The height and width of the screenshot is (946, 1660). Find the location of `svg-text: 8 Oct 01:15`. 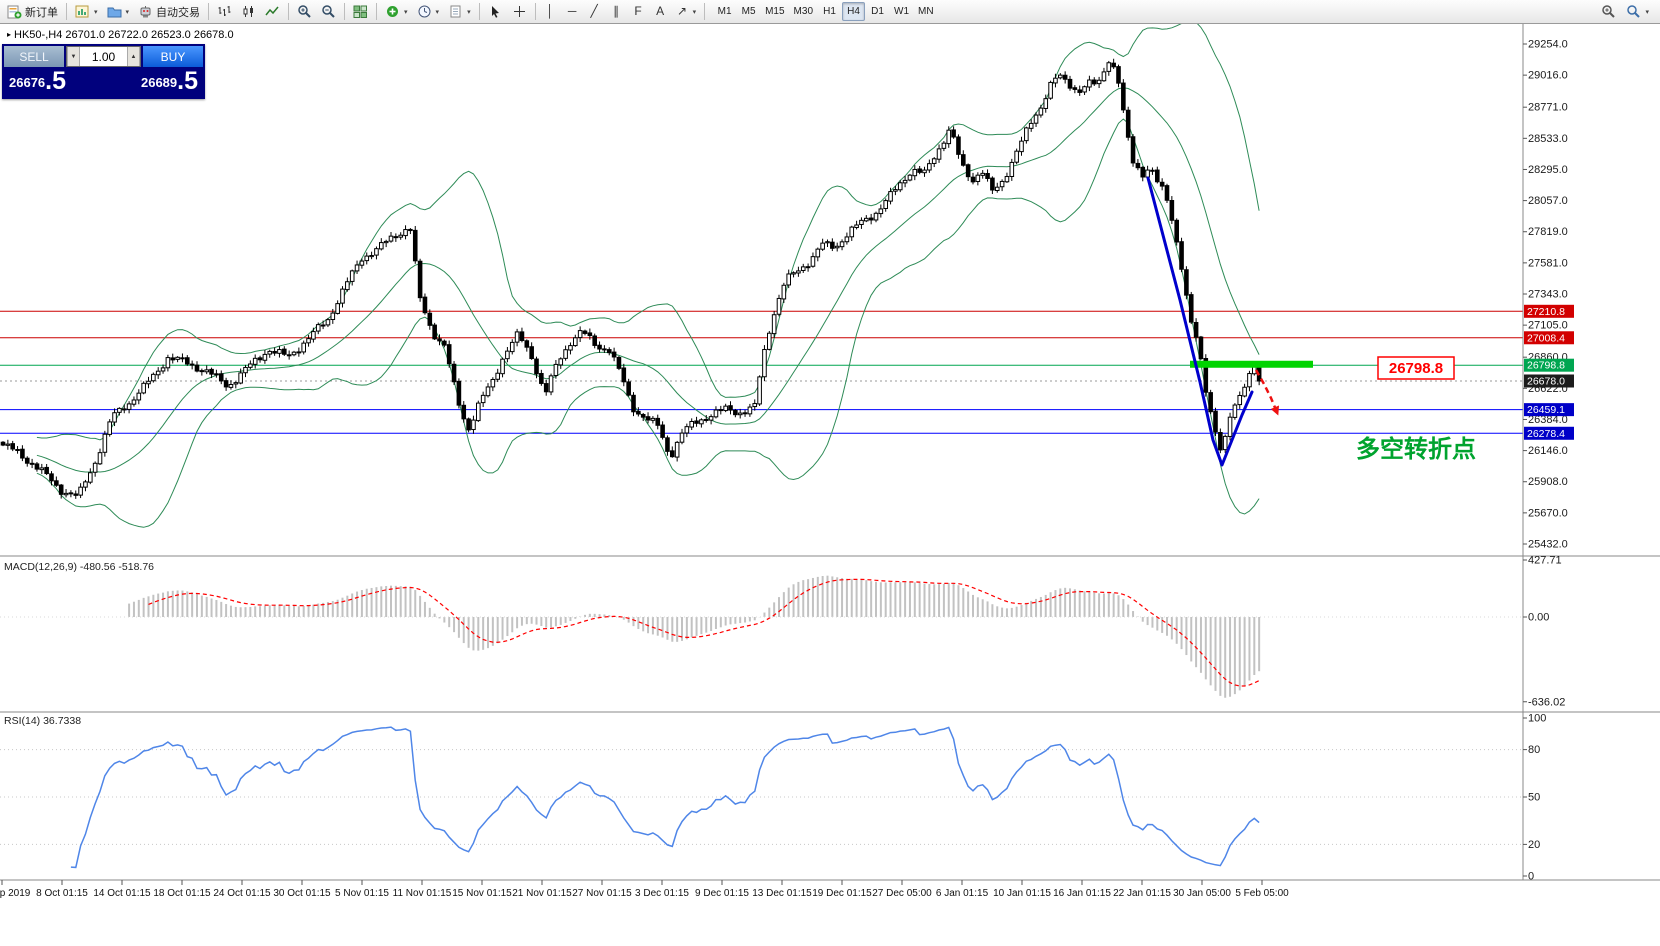

svg-text: 8 Oct 01:15 is located at coordinates (62, 893).